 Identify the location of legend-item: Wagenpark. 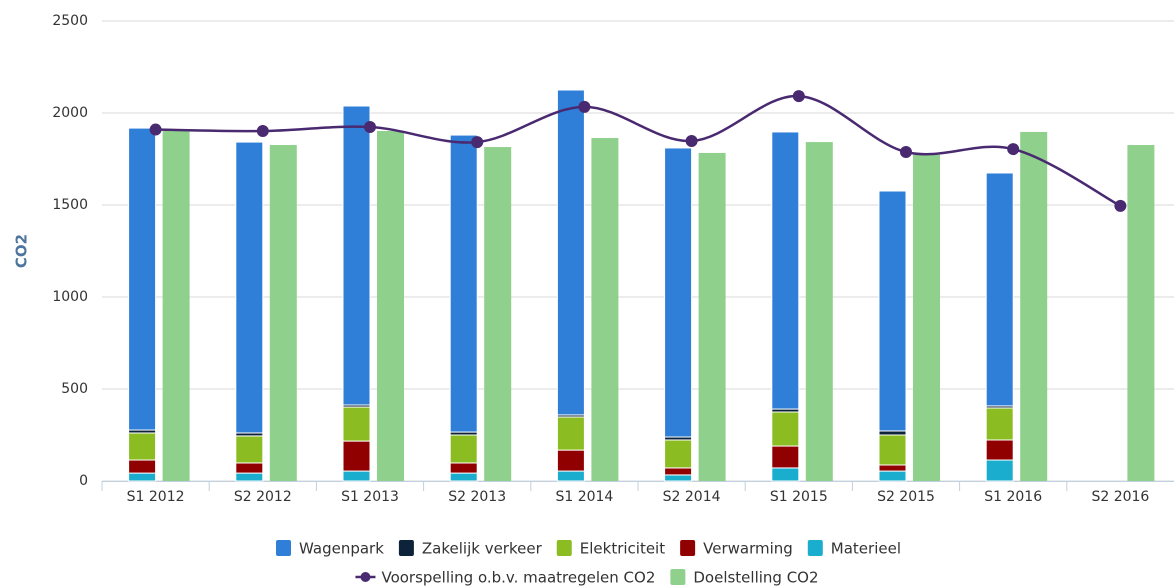
(330, 549).